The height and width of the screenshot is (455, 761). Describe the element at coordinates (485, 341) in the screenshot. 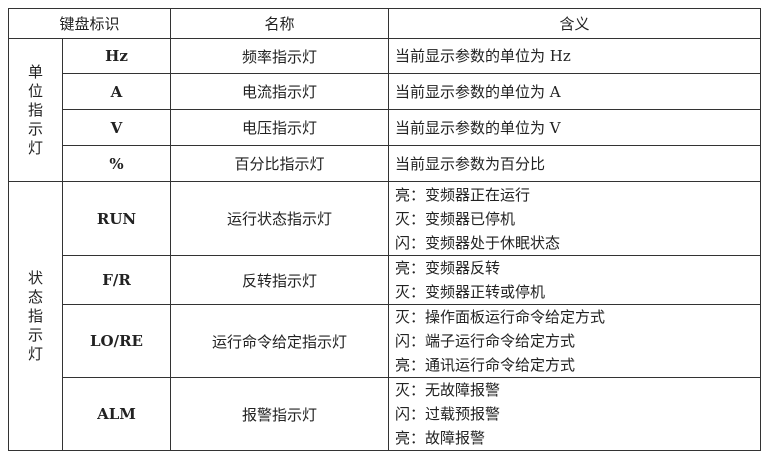

I see `meaning-line: 闪：端子运行命令给定方式` at that location.